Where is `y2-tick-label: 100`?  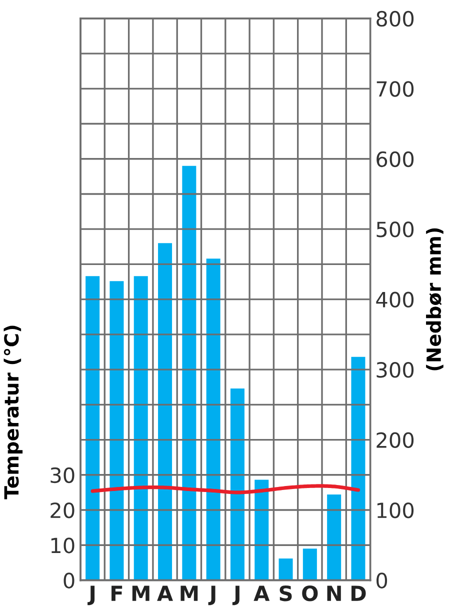 y2-tick-label: 100 is located at coordinates (395, 510).